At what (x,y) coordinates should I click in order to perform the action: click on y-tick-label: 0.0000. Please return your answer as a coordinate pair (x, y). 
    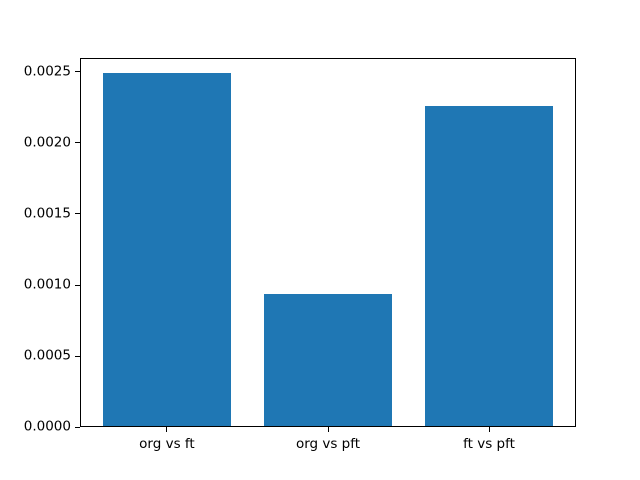
    Looking at the image, I should click on (47, 426).